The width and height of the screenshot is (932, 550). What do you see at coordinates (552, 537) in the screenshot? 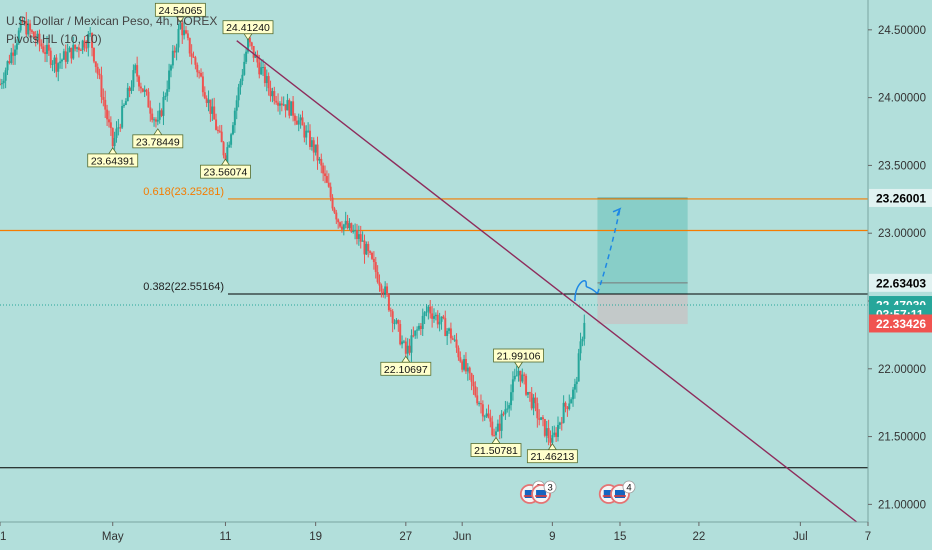
I see `x-tick-label: 9` at bounding box center [552, 537].